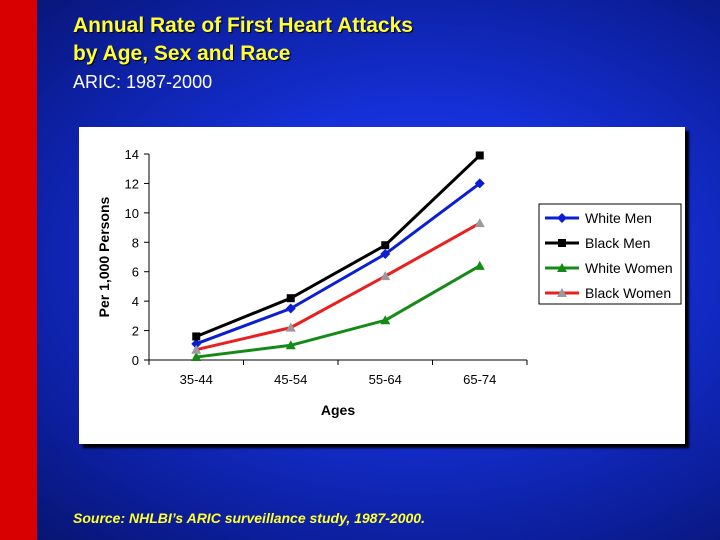 Image resolution: width=720 pixels, height=540 pixels. What do you see at coordinates (132, 183) in the screenshot?
I see `y-tick-label: 12` at bounding box center [132, 183].